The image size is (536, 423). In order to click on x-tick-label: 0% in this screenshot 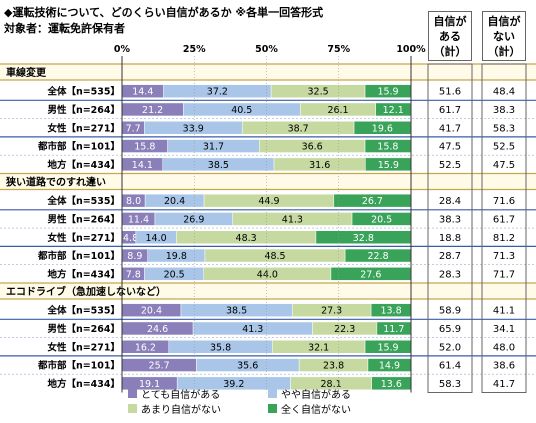, I will do `click(122, 49)`.